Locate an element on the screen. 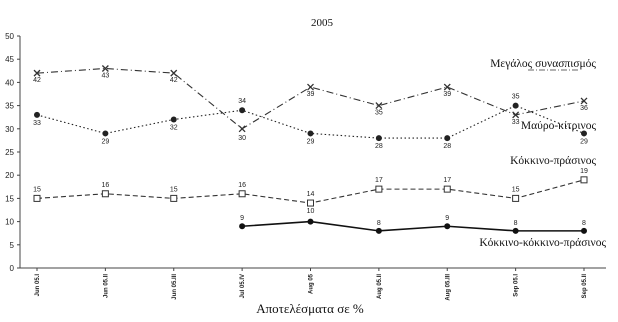 Image resolution: width=618 pixels, height=322 pixels. x-tick-label: Jun 05.I is located at coordinates (38, 285).